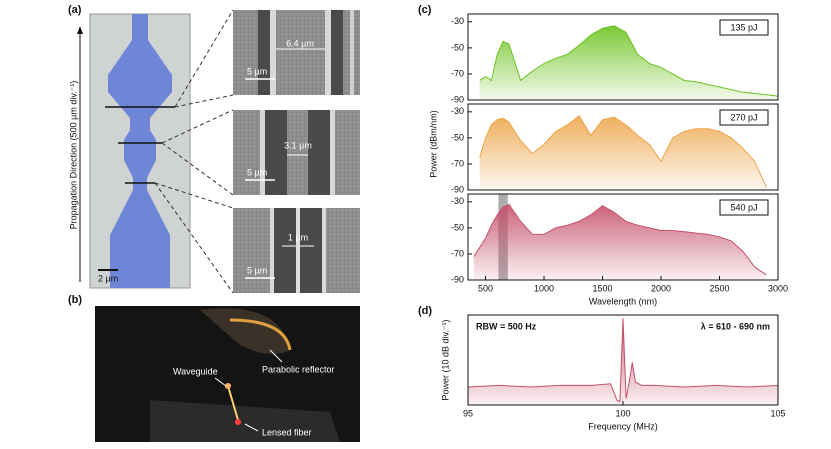 The image size is (831, 449). What do you see at coordinates (719, 288) in the screenshot?
I see `x-tick-label: 2500` at bounding box center [719, 288].